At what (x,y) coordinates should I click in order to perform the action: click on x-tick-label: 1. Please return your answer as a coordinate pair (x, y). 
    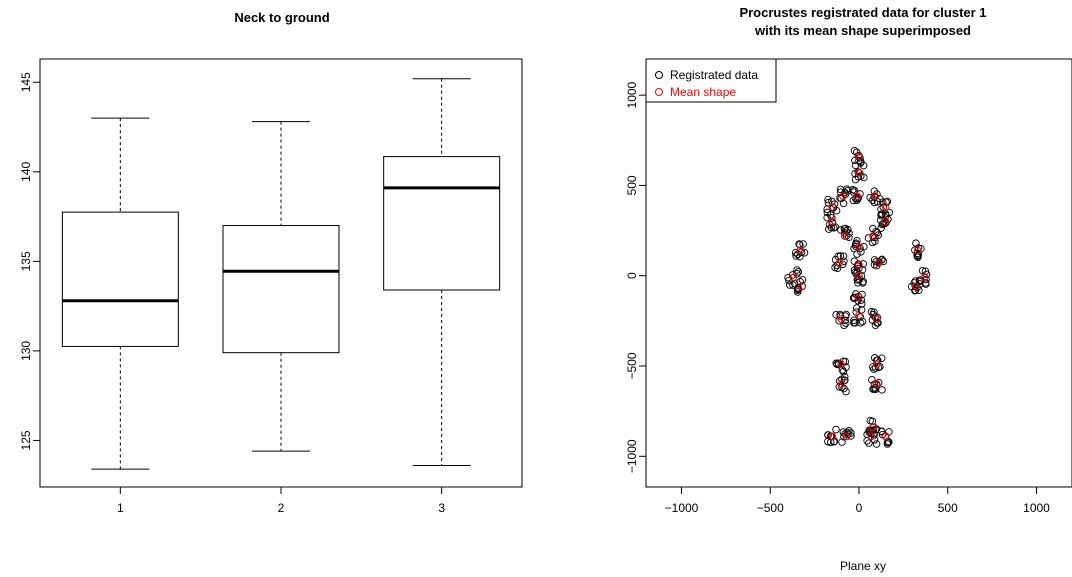
    Looking at the image, I should click on (120, 508).